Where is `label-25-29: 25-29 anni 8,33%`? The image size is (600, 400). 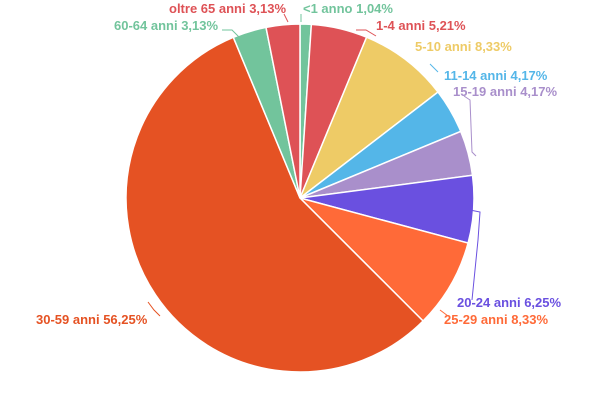 label-25-29: 25-29 anni 8,33% is located at coordinates (496, 319).